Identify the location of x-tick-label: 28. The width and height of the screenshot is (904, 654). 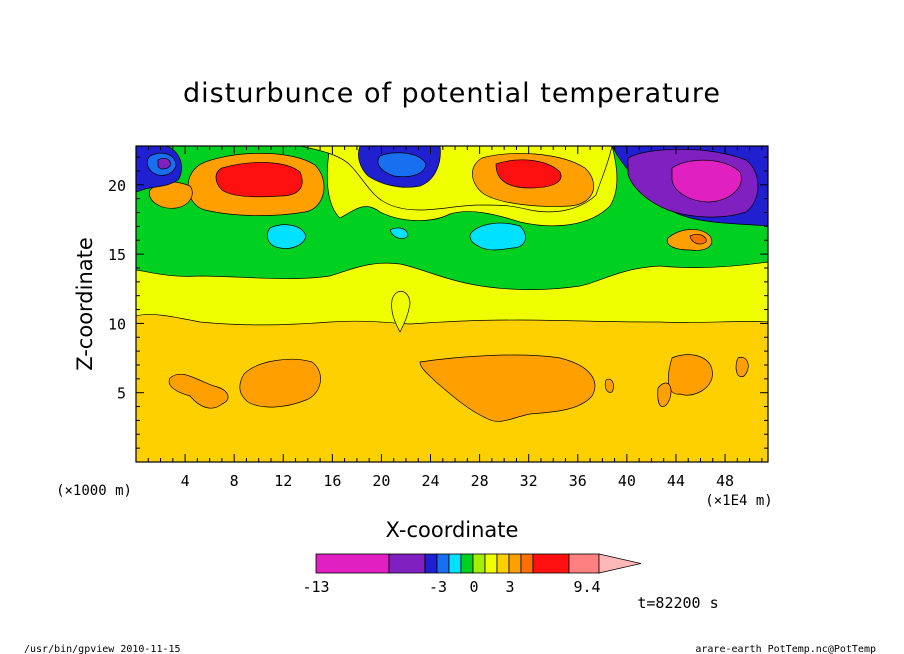
(480, 481).